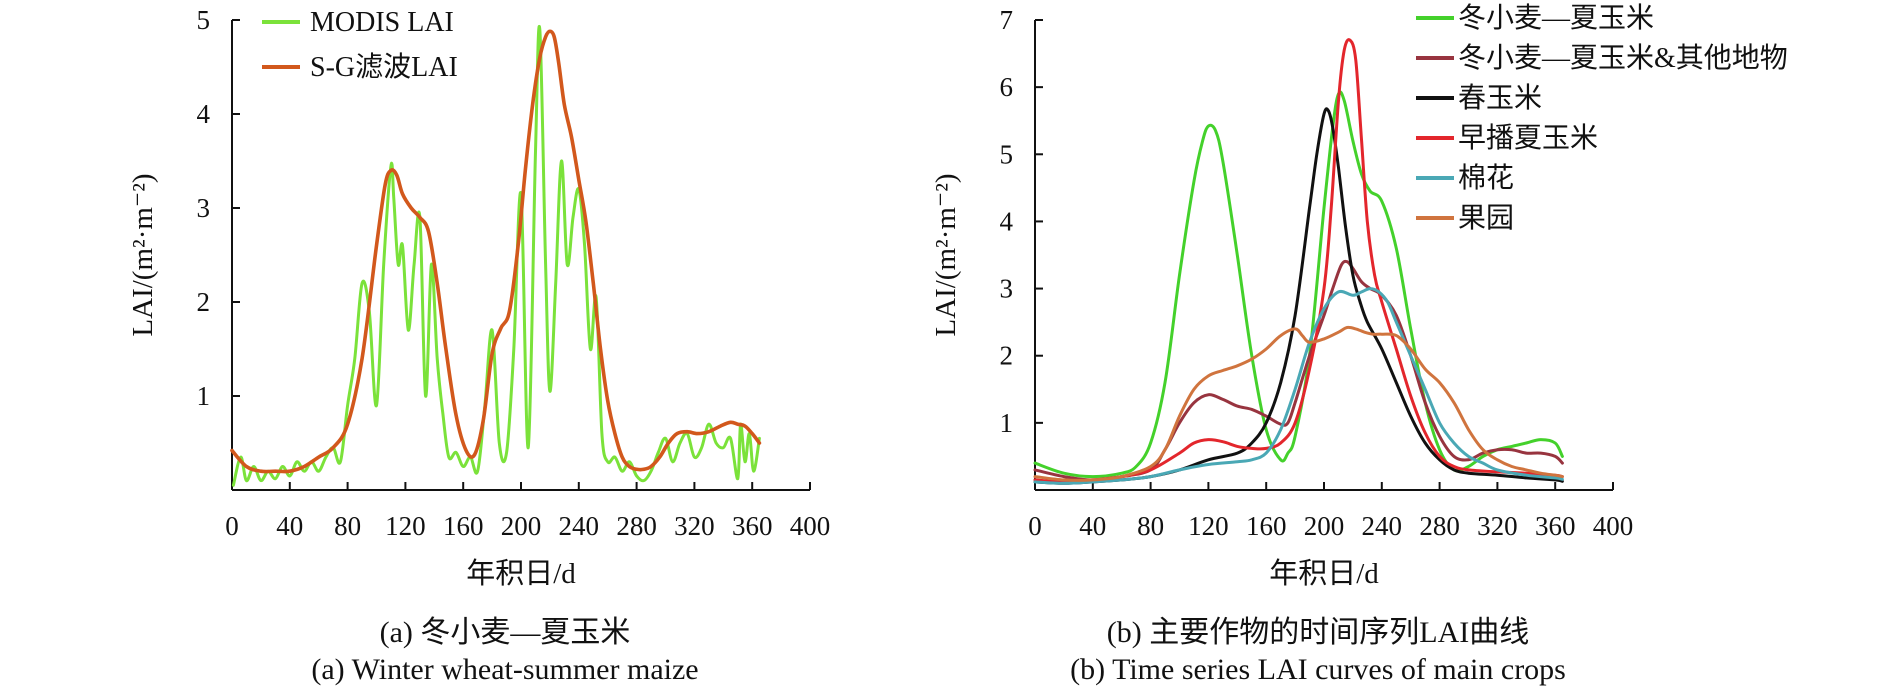 This screenshot has width=1890, height=691. I want to click on chart-a-x-tick-label: 40, so click(289, 526).